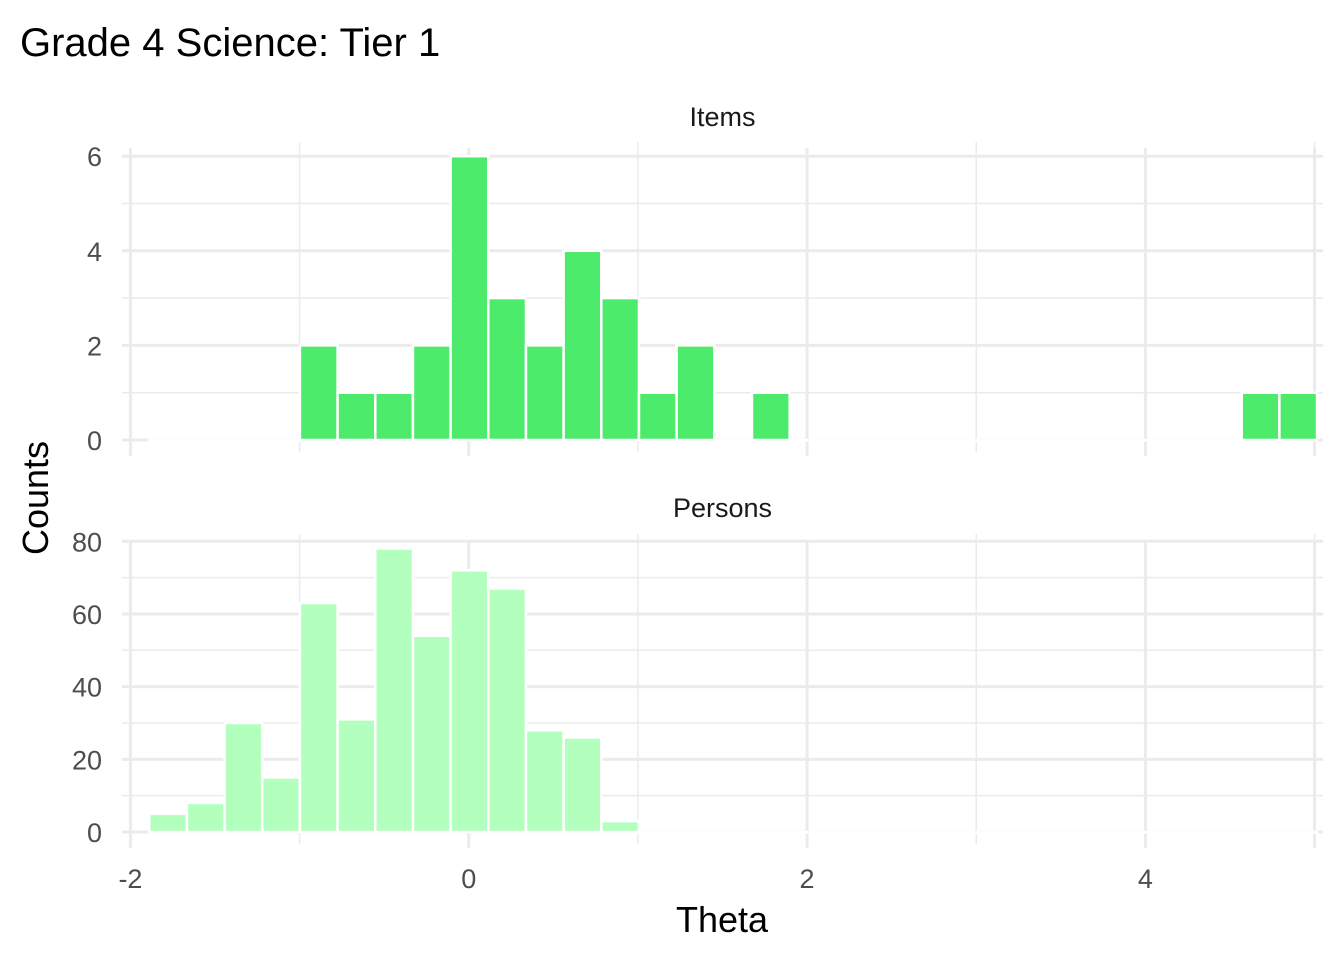 Image resolution: width=1344 pixels, height=960 pixels. What do you see at coordinates (87, 688) in the screenshot?
I see `y-tick-label: 40` at bounding box center [87, 688].